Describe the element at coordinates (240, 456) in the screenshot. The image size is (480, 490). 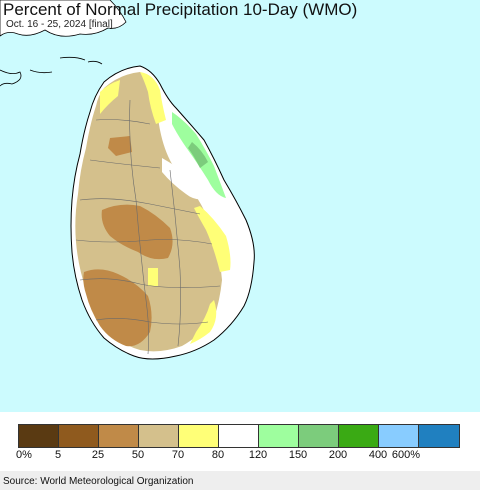
I see `legend-labels: 0% 5 25 50 70 80 120 150 200 400 600%` at that location.